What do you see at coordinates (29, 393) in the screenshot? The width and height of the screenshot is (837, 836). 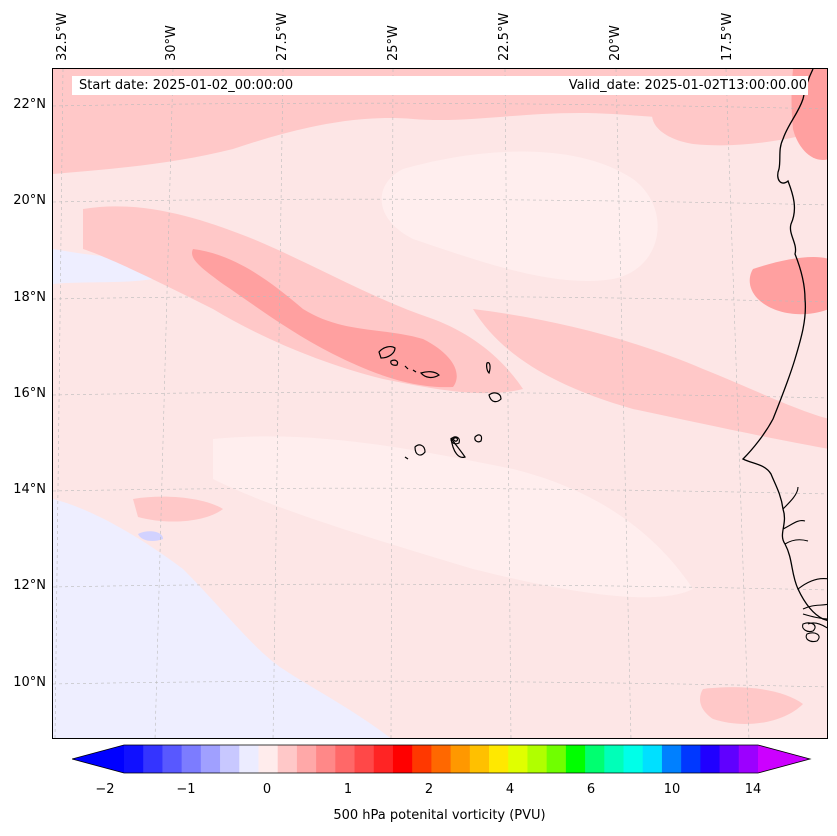 I see `lat-label-16n: 16°N` at bounding box center [29, 393].